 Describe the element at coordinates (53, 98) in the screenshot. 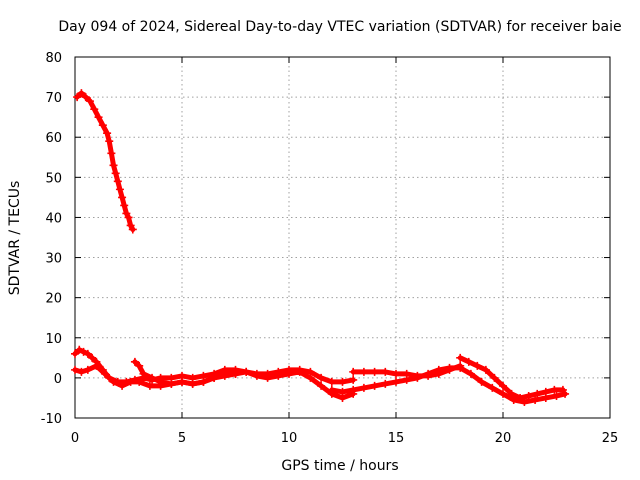

I see `y-tick-label: 70` at that location.